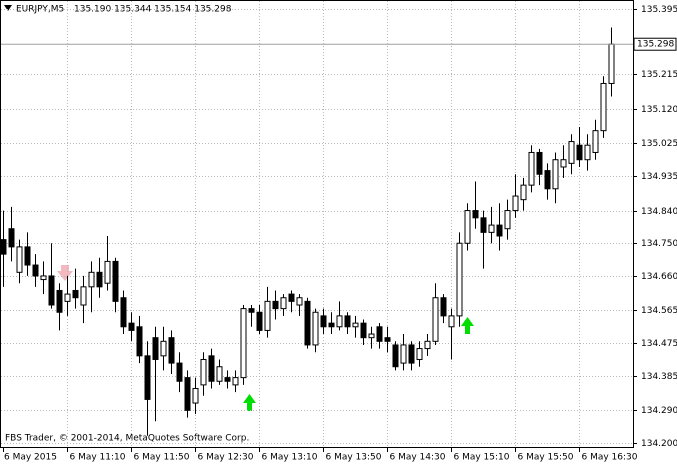 This screenshot has width=677, height=465. What do you see at coordinates (482, 458) in the screenshot?
I see `x-tick-label: 6 May 15:10` at bounding box center [482, 458].